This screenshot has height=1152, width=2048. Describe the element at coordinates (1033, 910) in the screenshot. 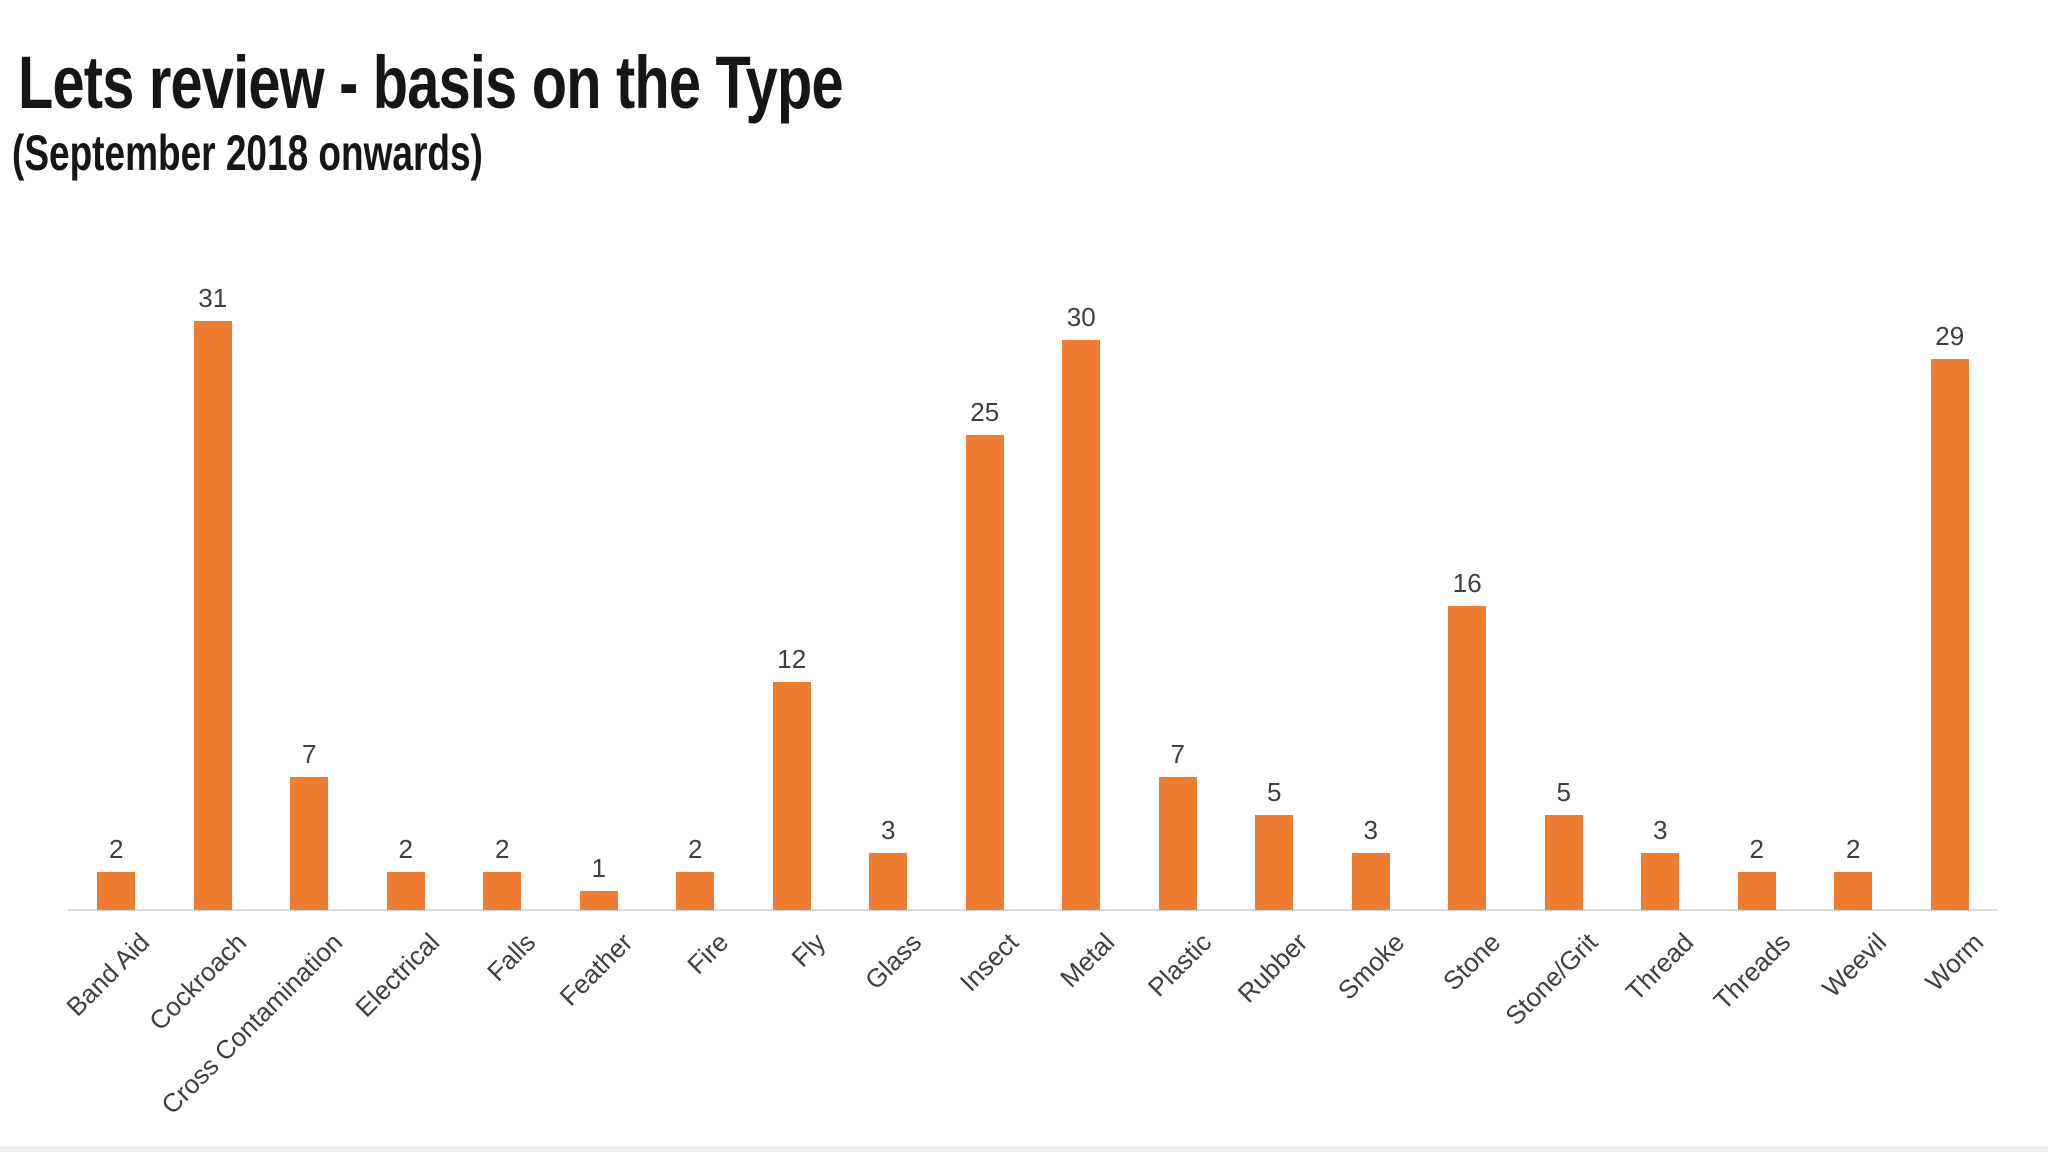

I see `x-axis-line` at that location.